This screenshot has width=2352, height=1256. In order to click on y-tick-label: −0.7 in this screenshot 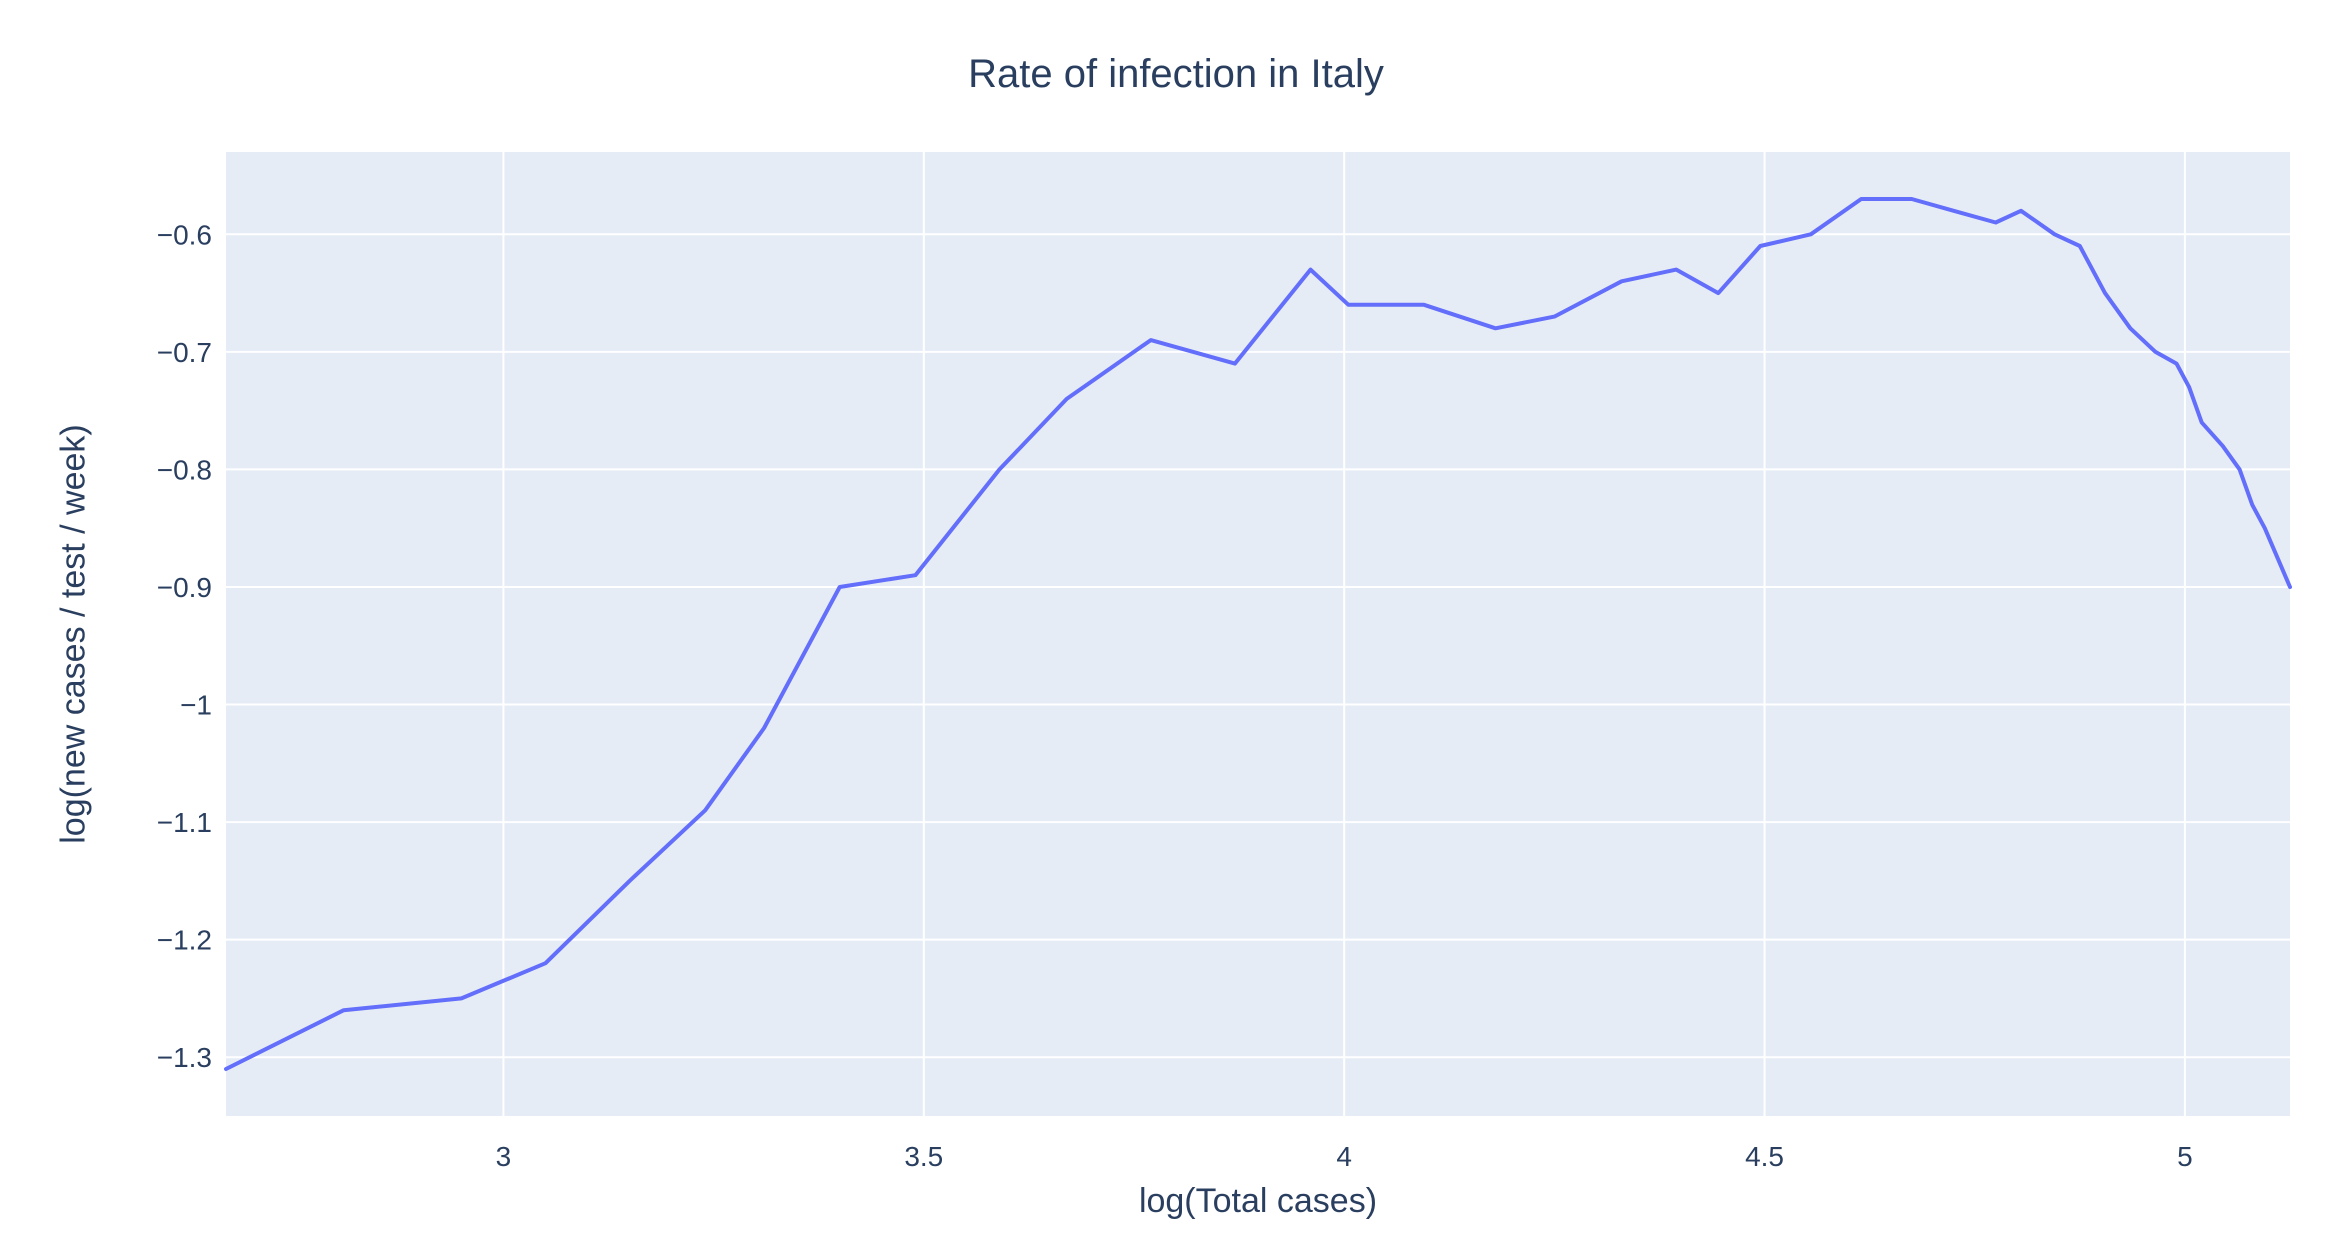, I will do `click(184, 352)`.